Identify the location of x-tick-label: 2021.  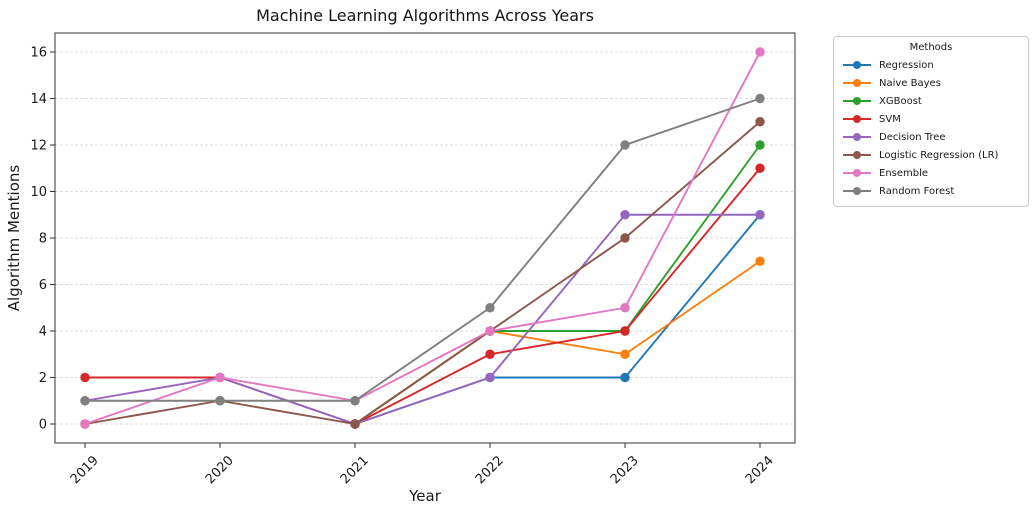
(355, 470).